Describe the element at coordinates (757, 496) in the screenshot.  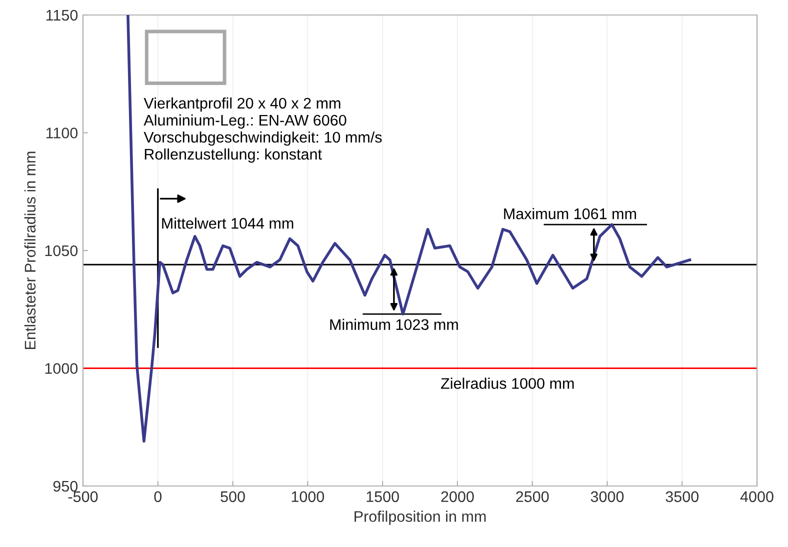
I see `x-tick-label: 4000` at that location.